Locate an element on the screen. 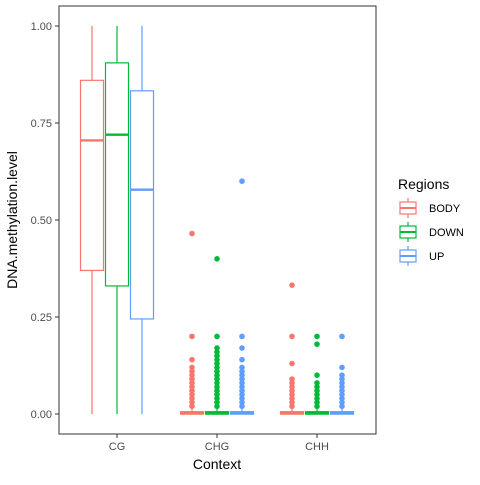 This screenshot has height=485, width=480. box-down-chh is located at coordinates (317, 374).